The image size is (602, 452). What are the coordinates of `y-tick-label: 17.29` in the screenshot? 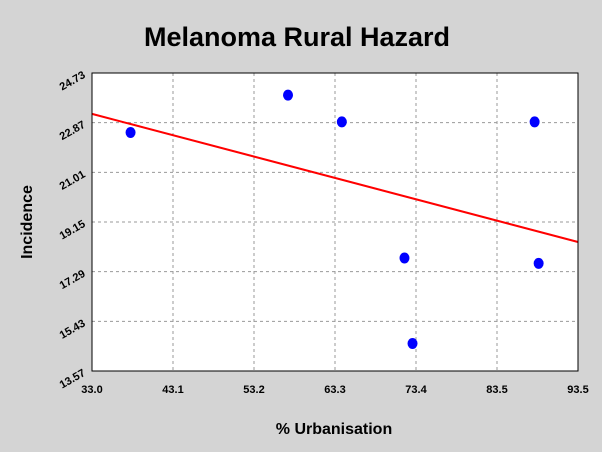 It's located at (73, 280).